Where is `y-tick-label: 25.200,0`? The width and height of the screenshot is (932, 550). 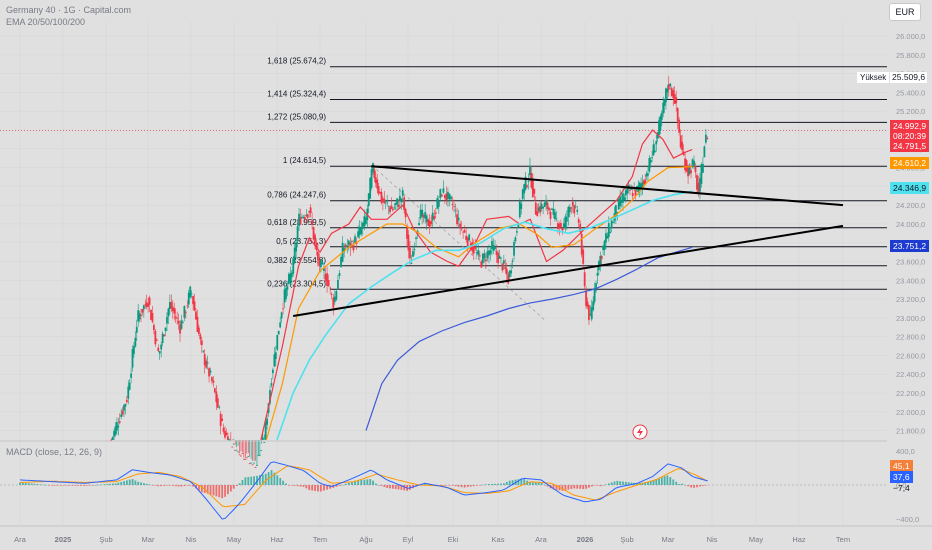
y-tick-label: 25.200,0 is located at coordinates (910, 111).